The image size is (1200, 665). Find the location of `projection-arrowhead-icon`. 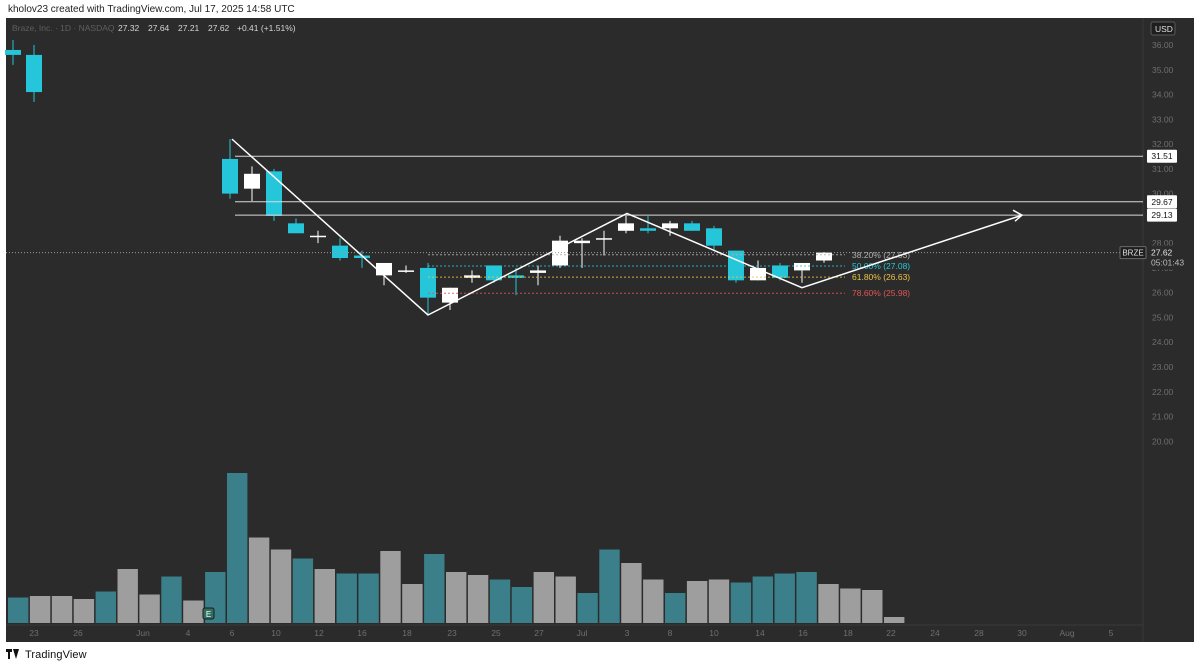

projection-arrowhead-icon is located at coordinates (1018, 215).